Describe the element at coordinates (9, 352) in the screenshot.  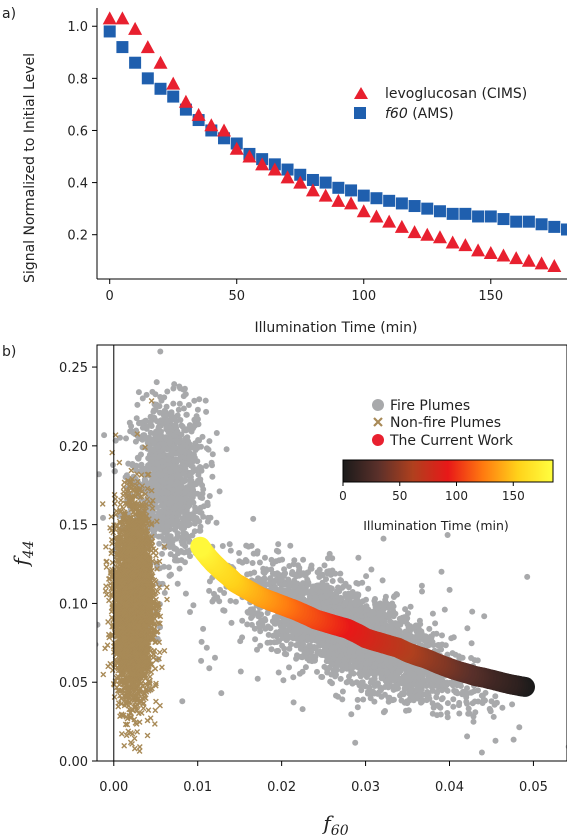
I see `panel-b-label: b)` at that location.